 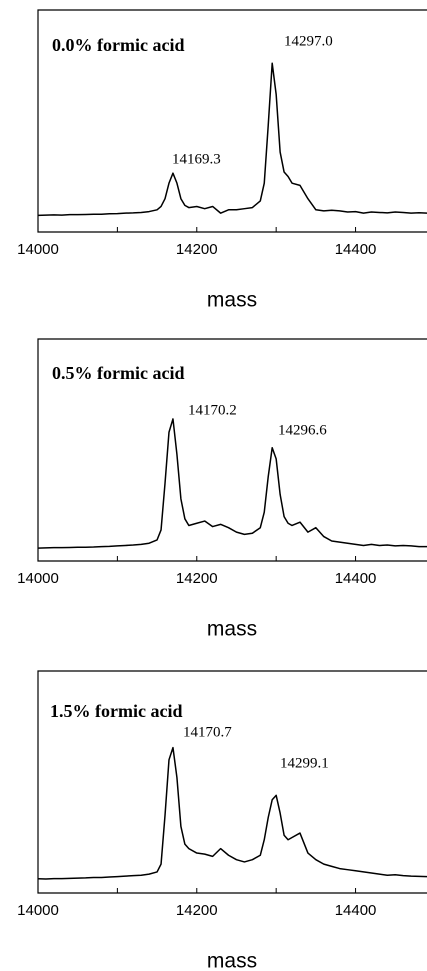 What do you see at coordinates (118, 373) in the screenshot?
I see `panel-title: 0.5% formic acid` at bounding box center [118, 373].